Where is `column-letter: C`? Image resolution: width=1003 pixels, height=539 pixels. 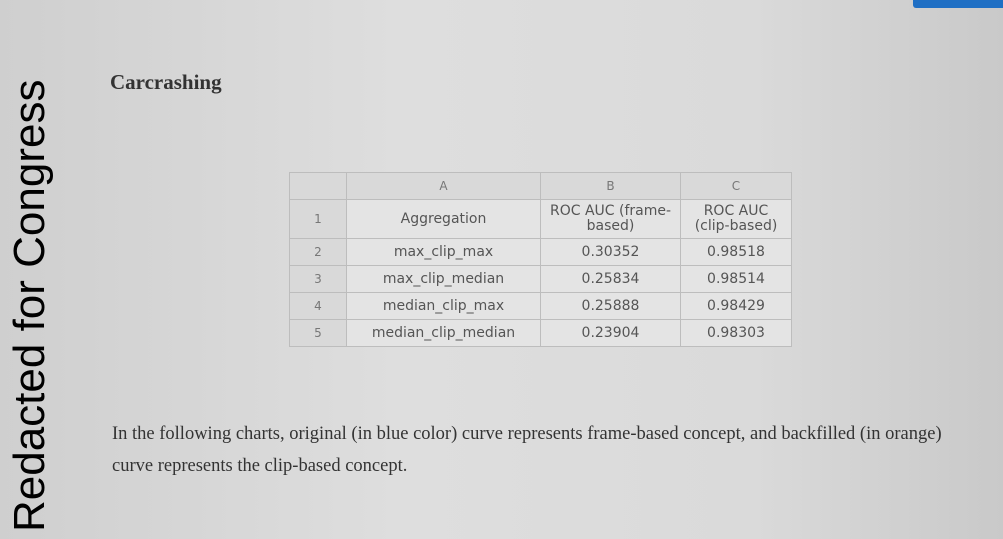 column-letter: C is located at coordinates (736, 186).